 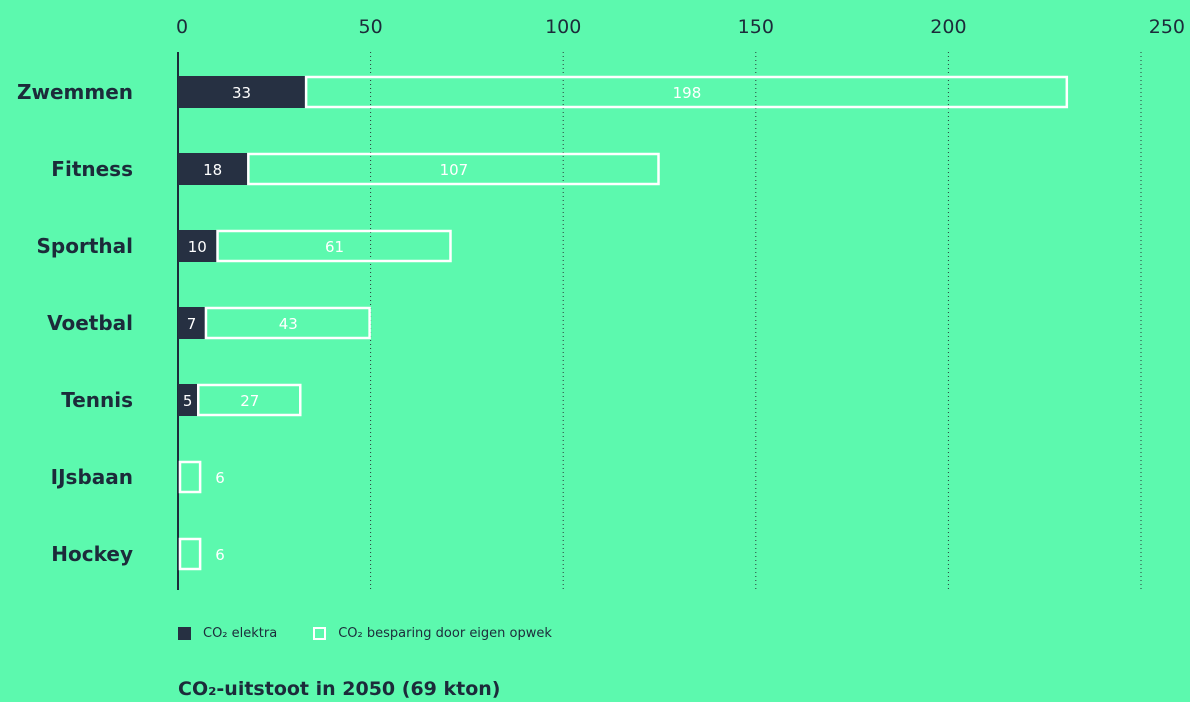 What do you see at coordinates (182, 27) in the screenshot?
I see `x-tick-label: 0` at bounding box center [182, 27].